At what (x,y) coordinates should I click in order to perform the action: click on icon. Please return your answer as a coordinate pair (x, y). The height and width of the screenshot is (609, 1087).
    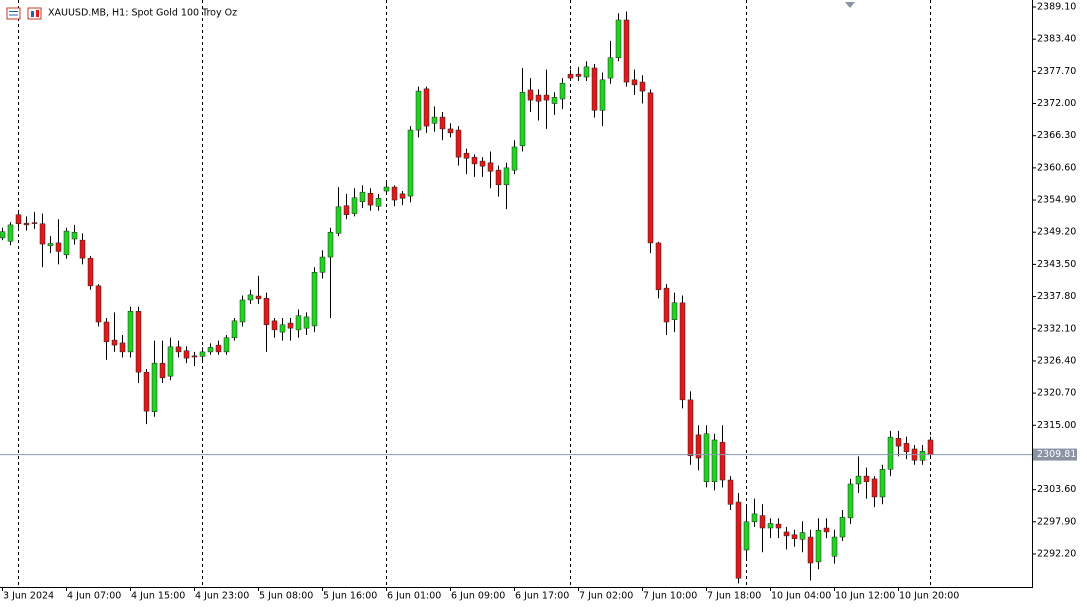
    Looking at the image, I should click on (32, 14).